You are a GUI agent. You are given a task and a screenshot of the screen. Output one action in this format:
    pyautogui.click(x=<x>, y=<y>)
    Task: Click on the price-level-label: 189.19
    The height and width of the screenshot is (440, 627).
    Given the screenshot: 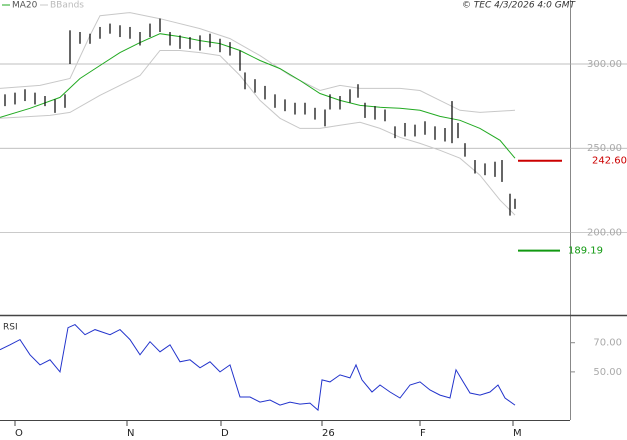 What is the action you would take?
    pyautogui.click(x=585, y=251)
    